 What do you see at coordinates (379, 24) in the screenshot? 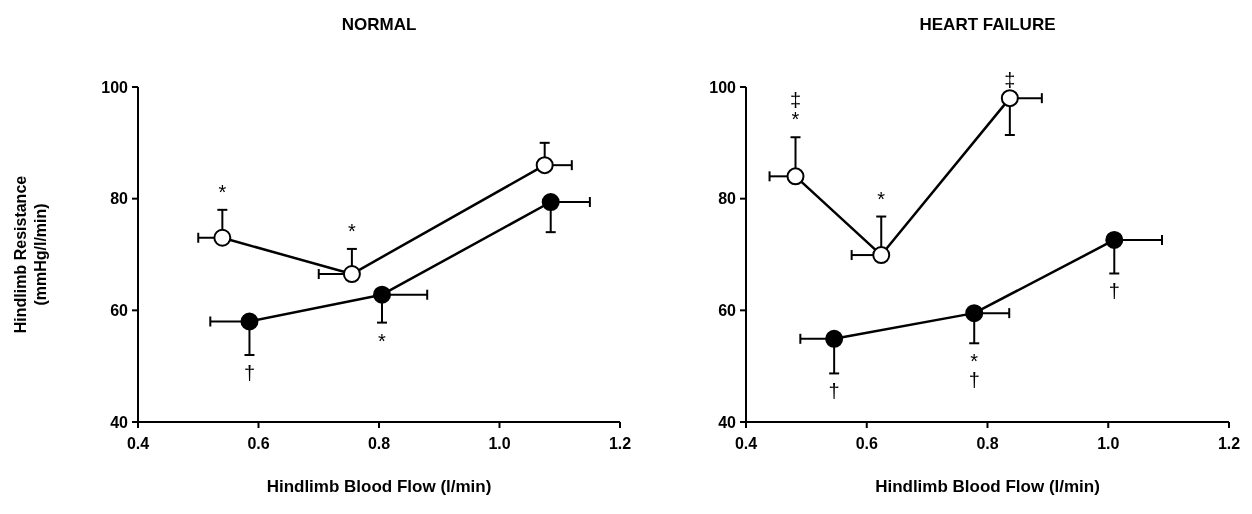
I see `chart-title: NORMAL` at bounding box center [379, 24].